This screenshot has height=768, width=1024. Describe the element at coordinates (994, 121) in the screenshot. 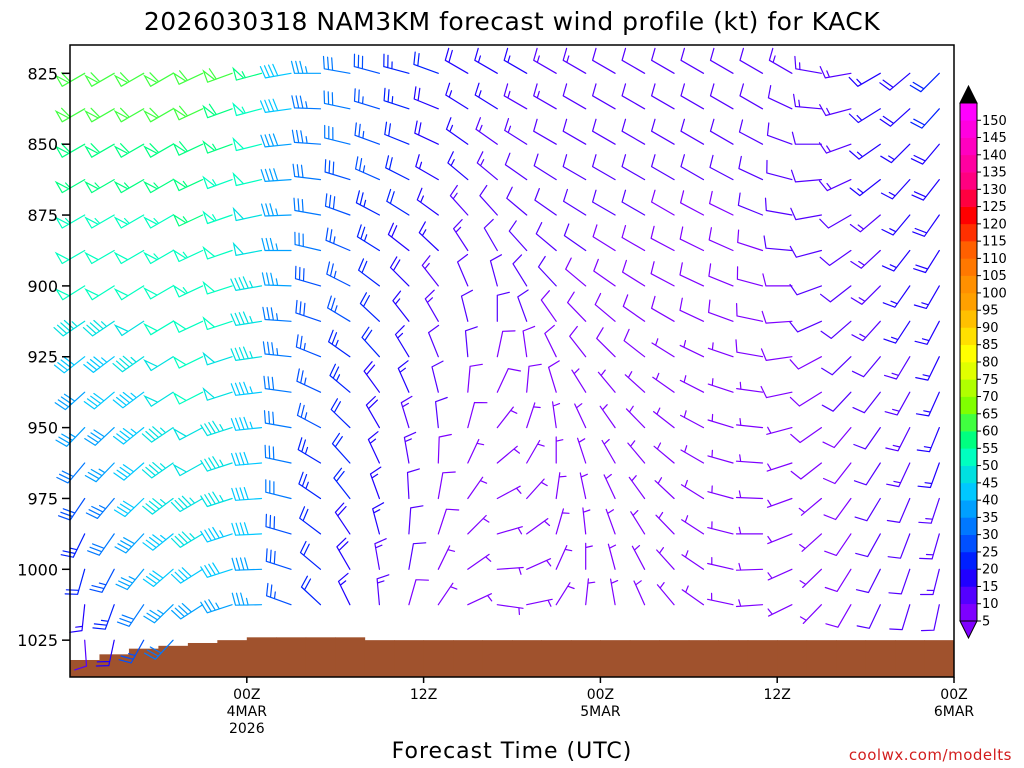

I see `colorbar-tick-label: 150` at that location.